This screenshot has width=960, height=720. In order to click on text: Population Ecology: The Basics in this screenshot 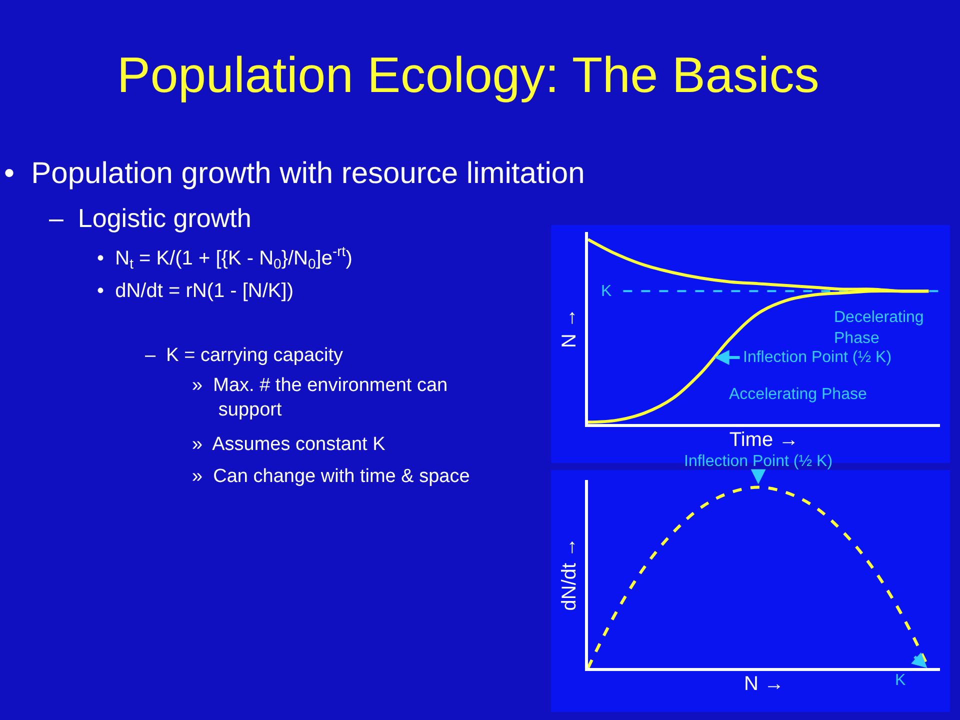, I will do `click(468, 75)`.